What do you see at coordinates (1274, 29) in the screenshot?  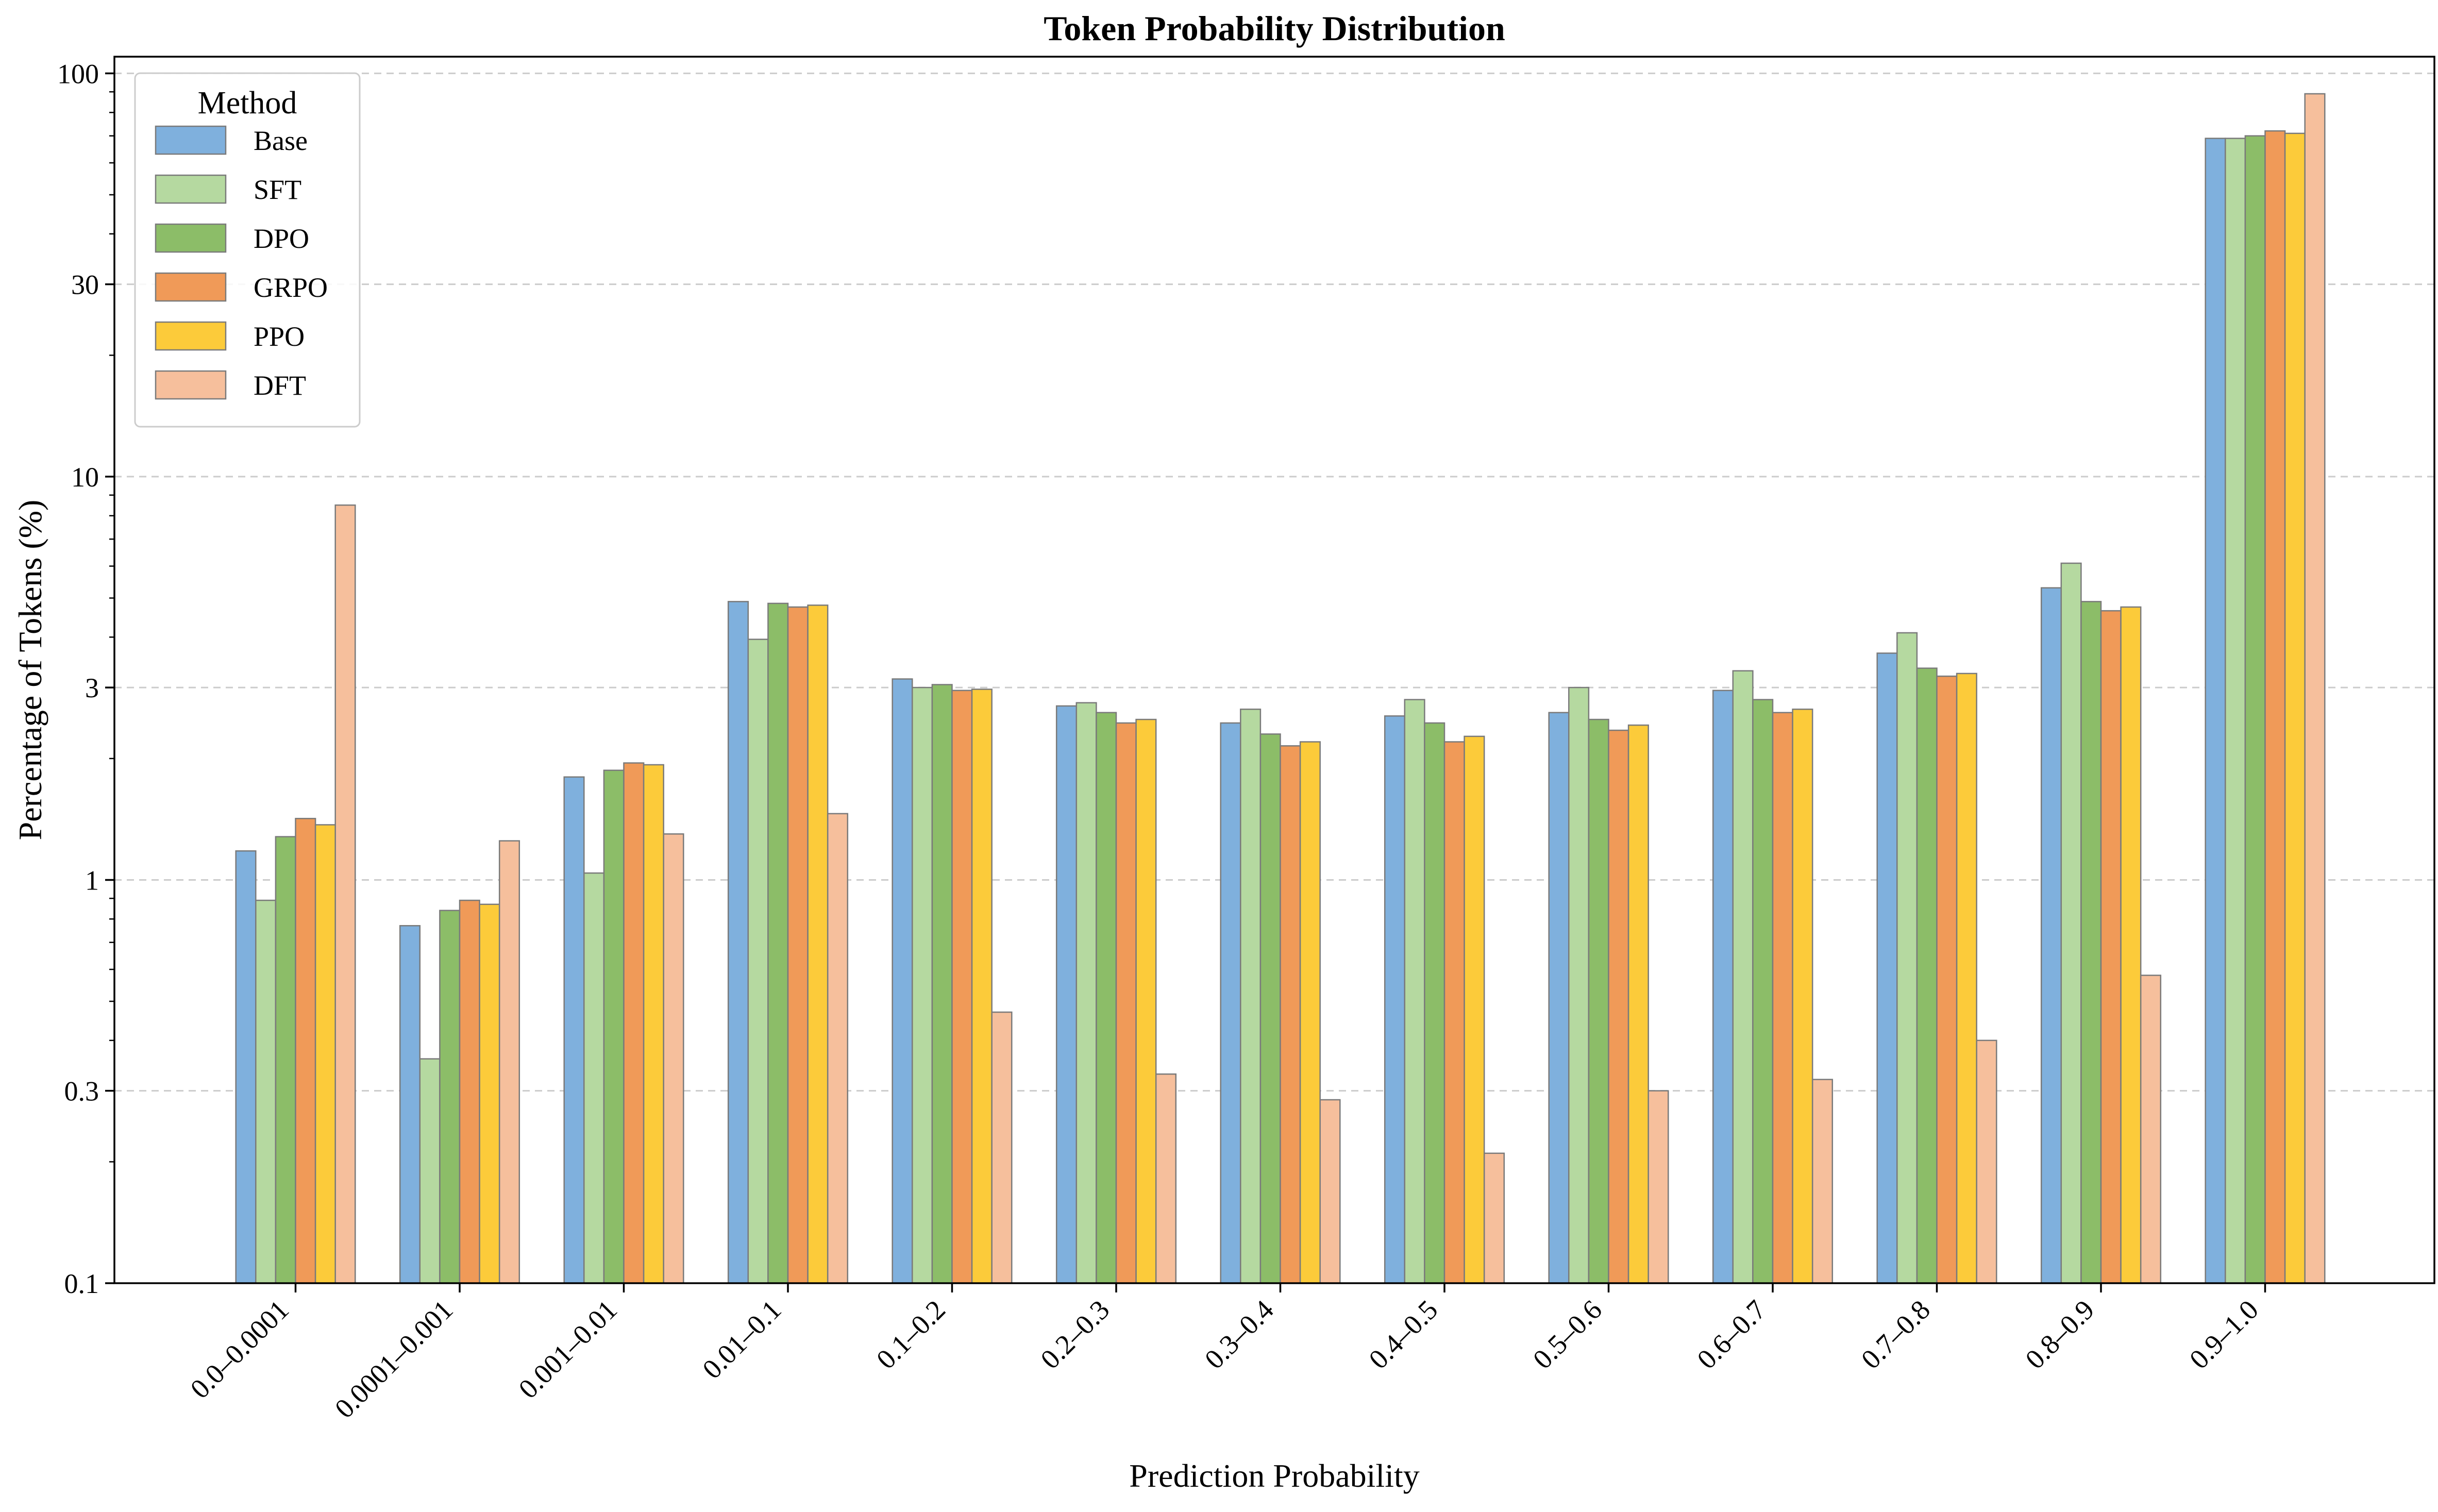 I see `chart-title: Token Probability Distribution` at bounding box center [1274, 29].